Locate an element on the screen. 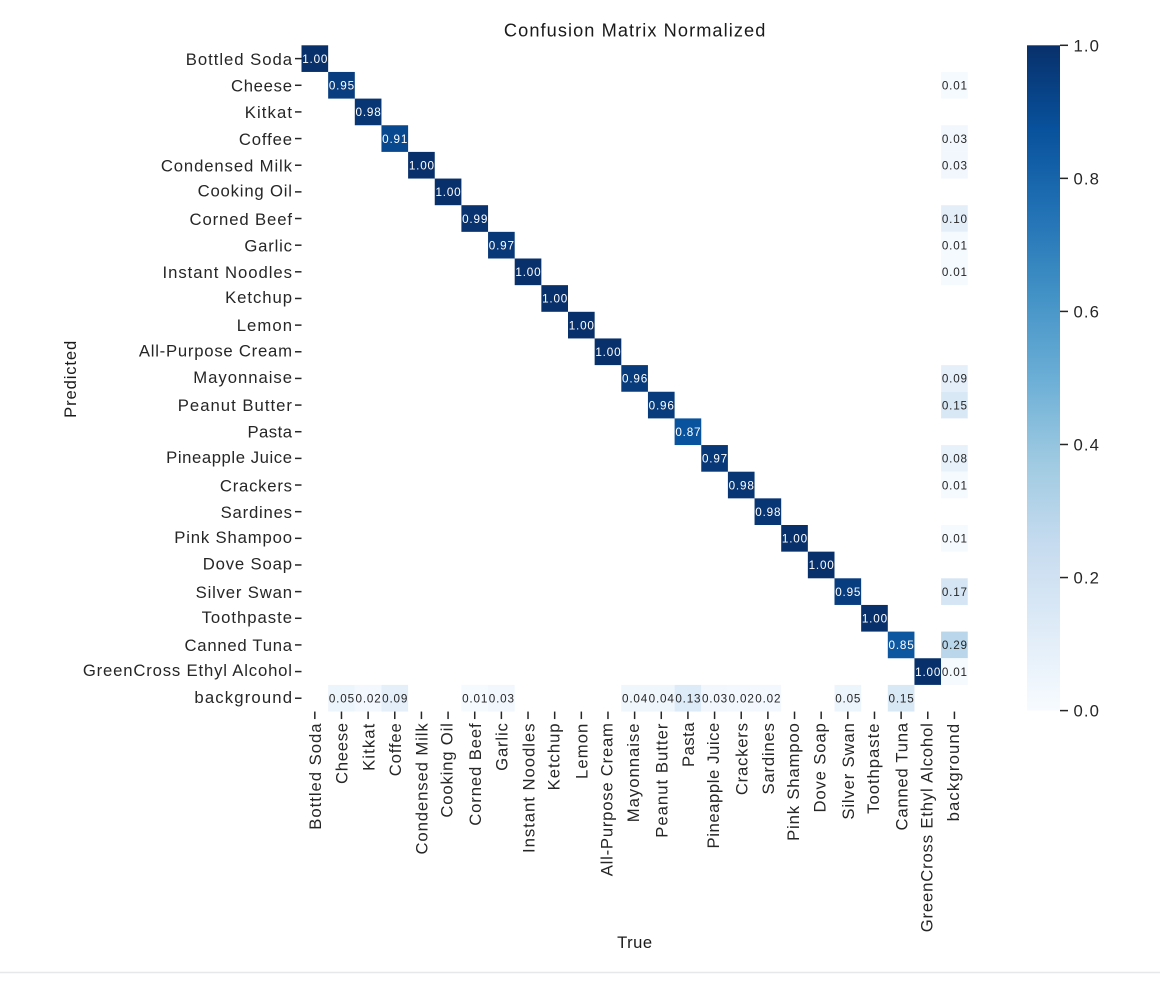 The image size is (1160, 981). svg-text: 0.8 is located at coordinates (1087, 178).